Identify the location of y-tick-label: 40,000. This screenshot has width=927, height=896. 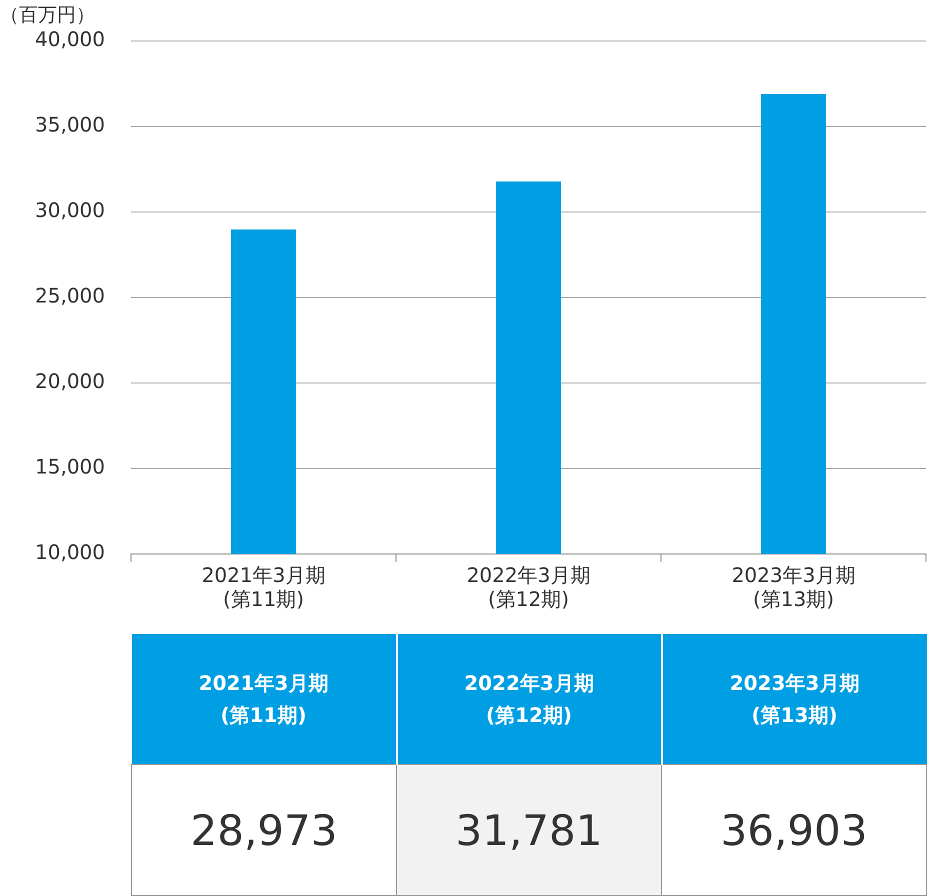
(70, 39).